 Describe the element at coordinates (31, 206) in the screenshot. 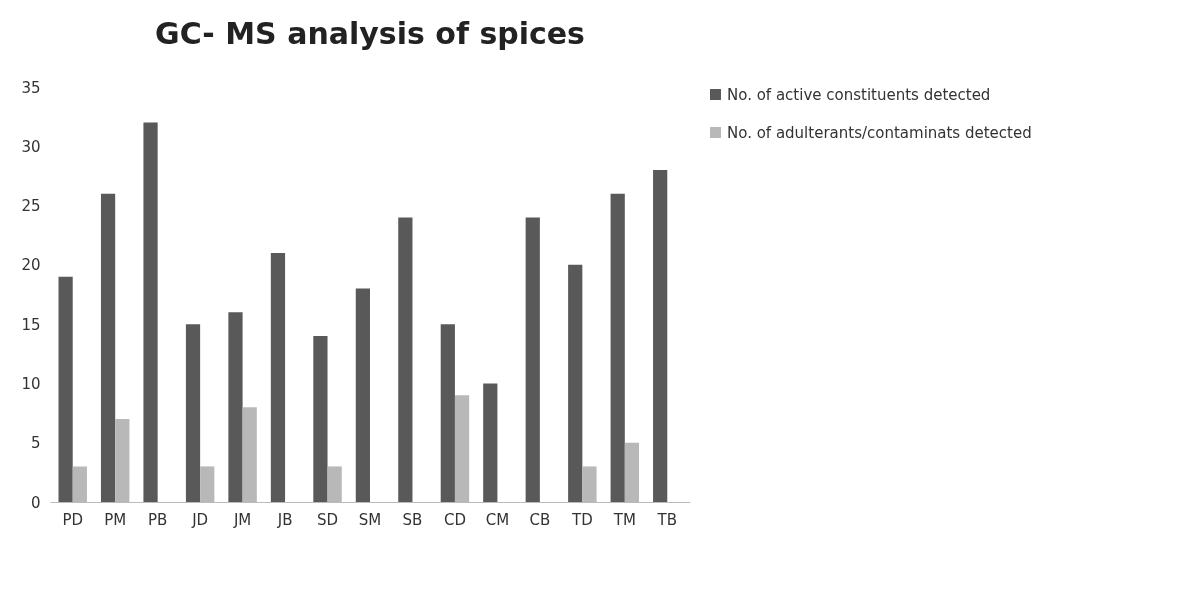

I see `y-tick-label: 25` at that location.